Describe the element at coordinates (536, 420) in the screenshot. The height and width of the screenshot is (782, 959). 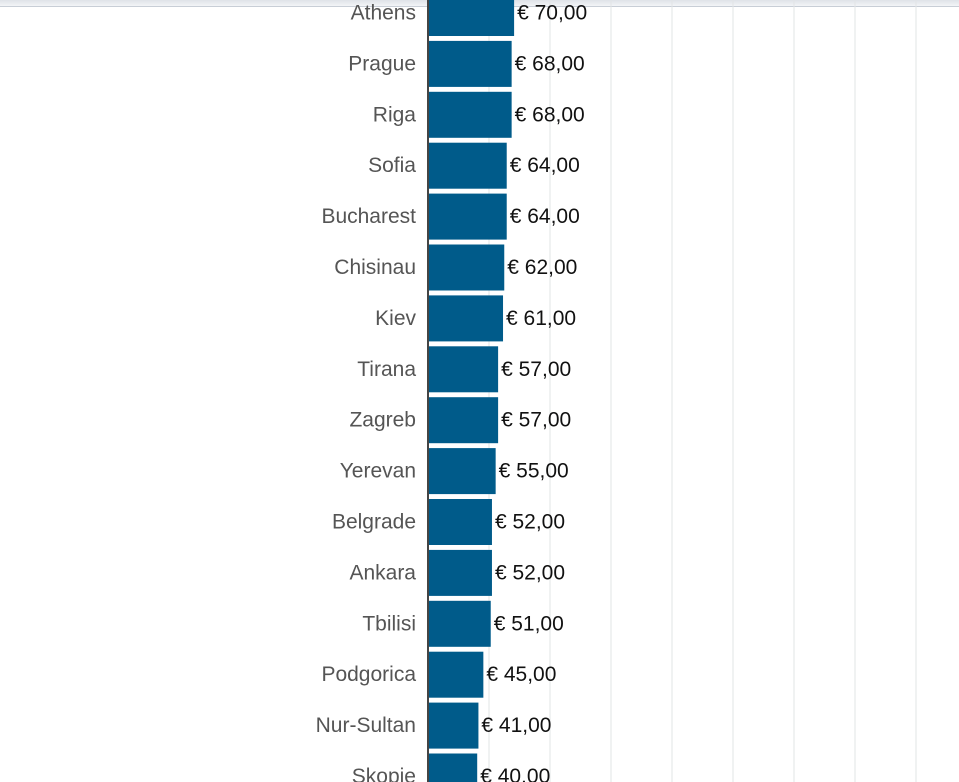
I see `value-label-zagreb: € 57,00` at that location.